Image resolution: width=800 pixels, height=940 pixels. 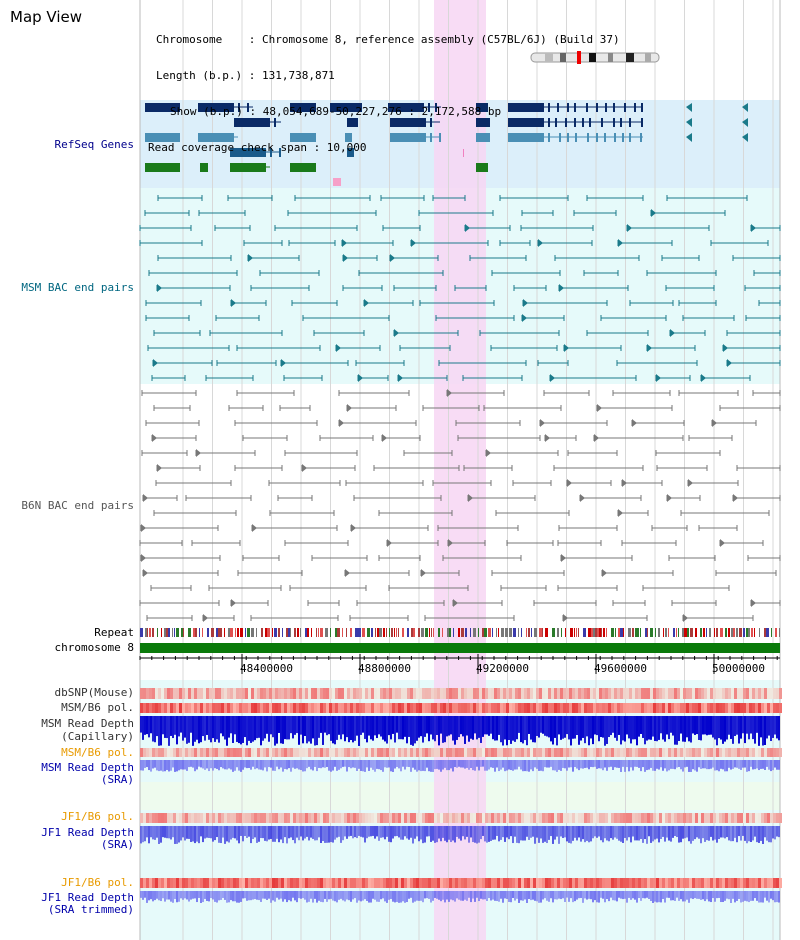 What do you see at coordinates (94, 144) in the screenshot?
I see `refseq-genes-label: RefSeq Genes` at bounding box center [94, 144].